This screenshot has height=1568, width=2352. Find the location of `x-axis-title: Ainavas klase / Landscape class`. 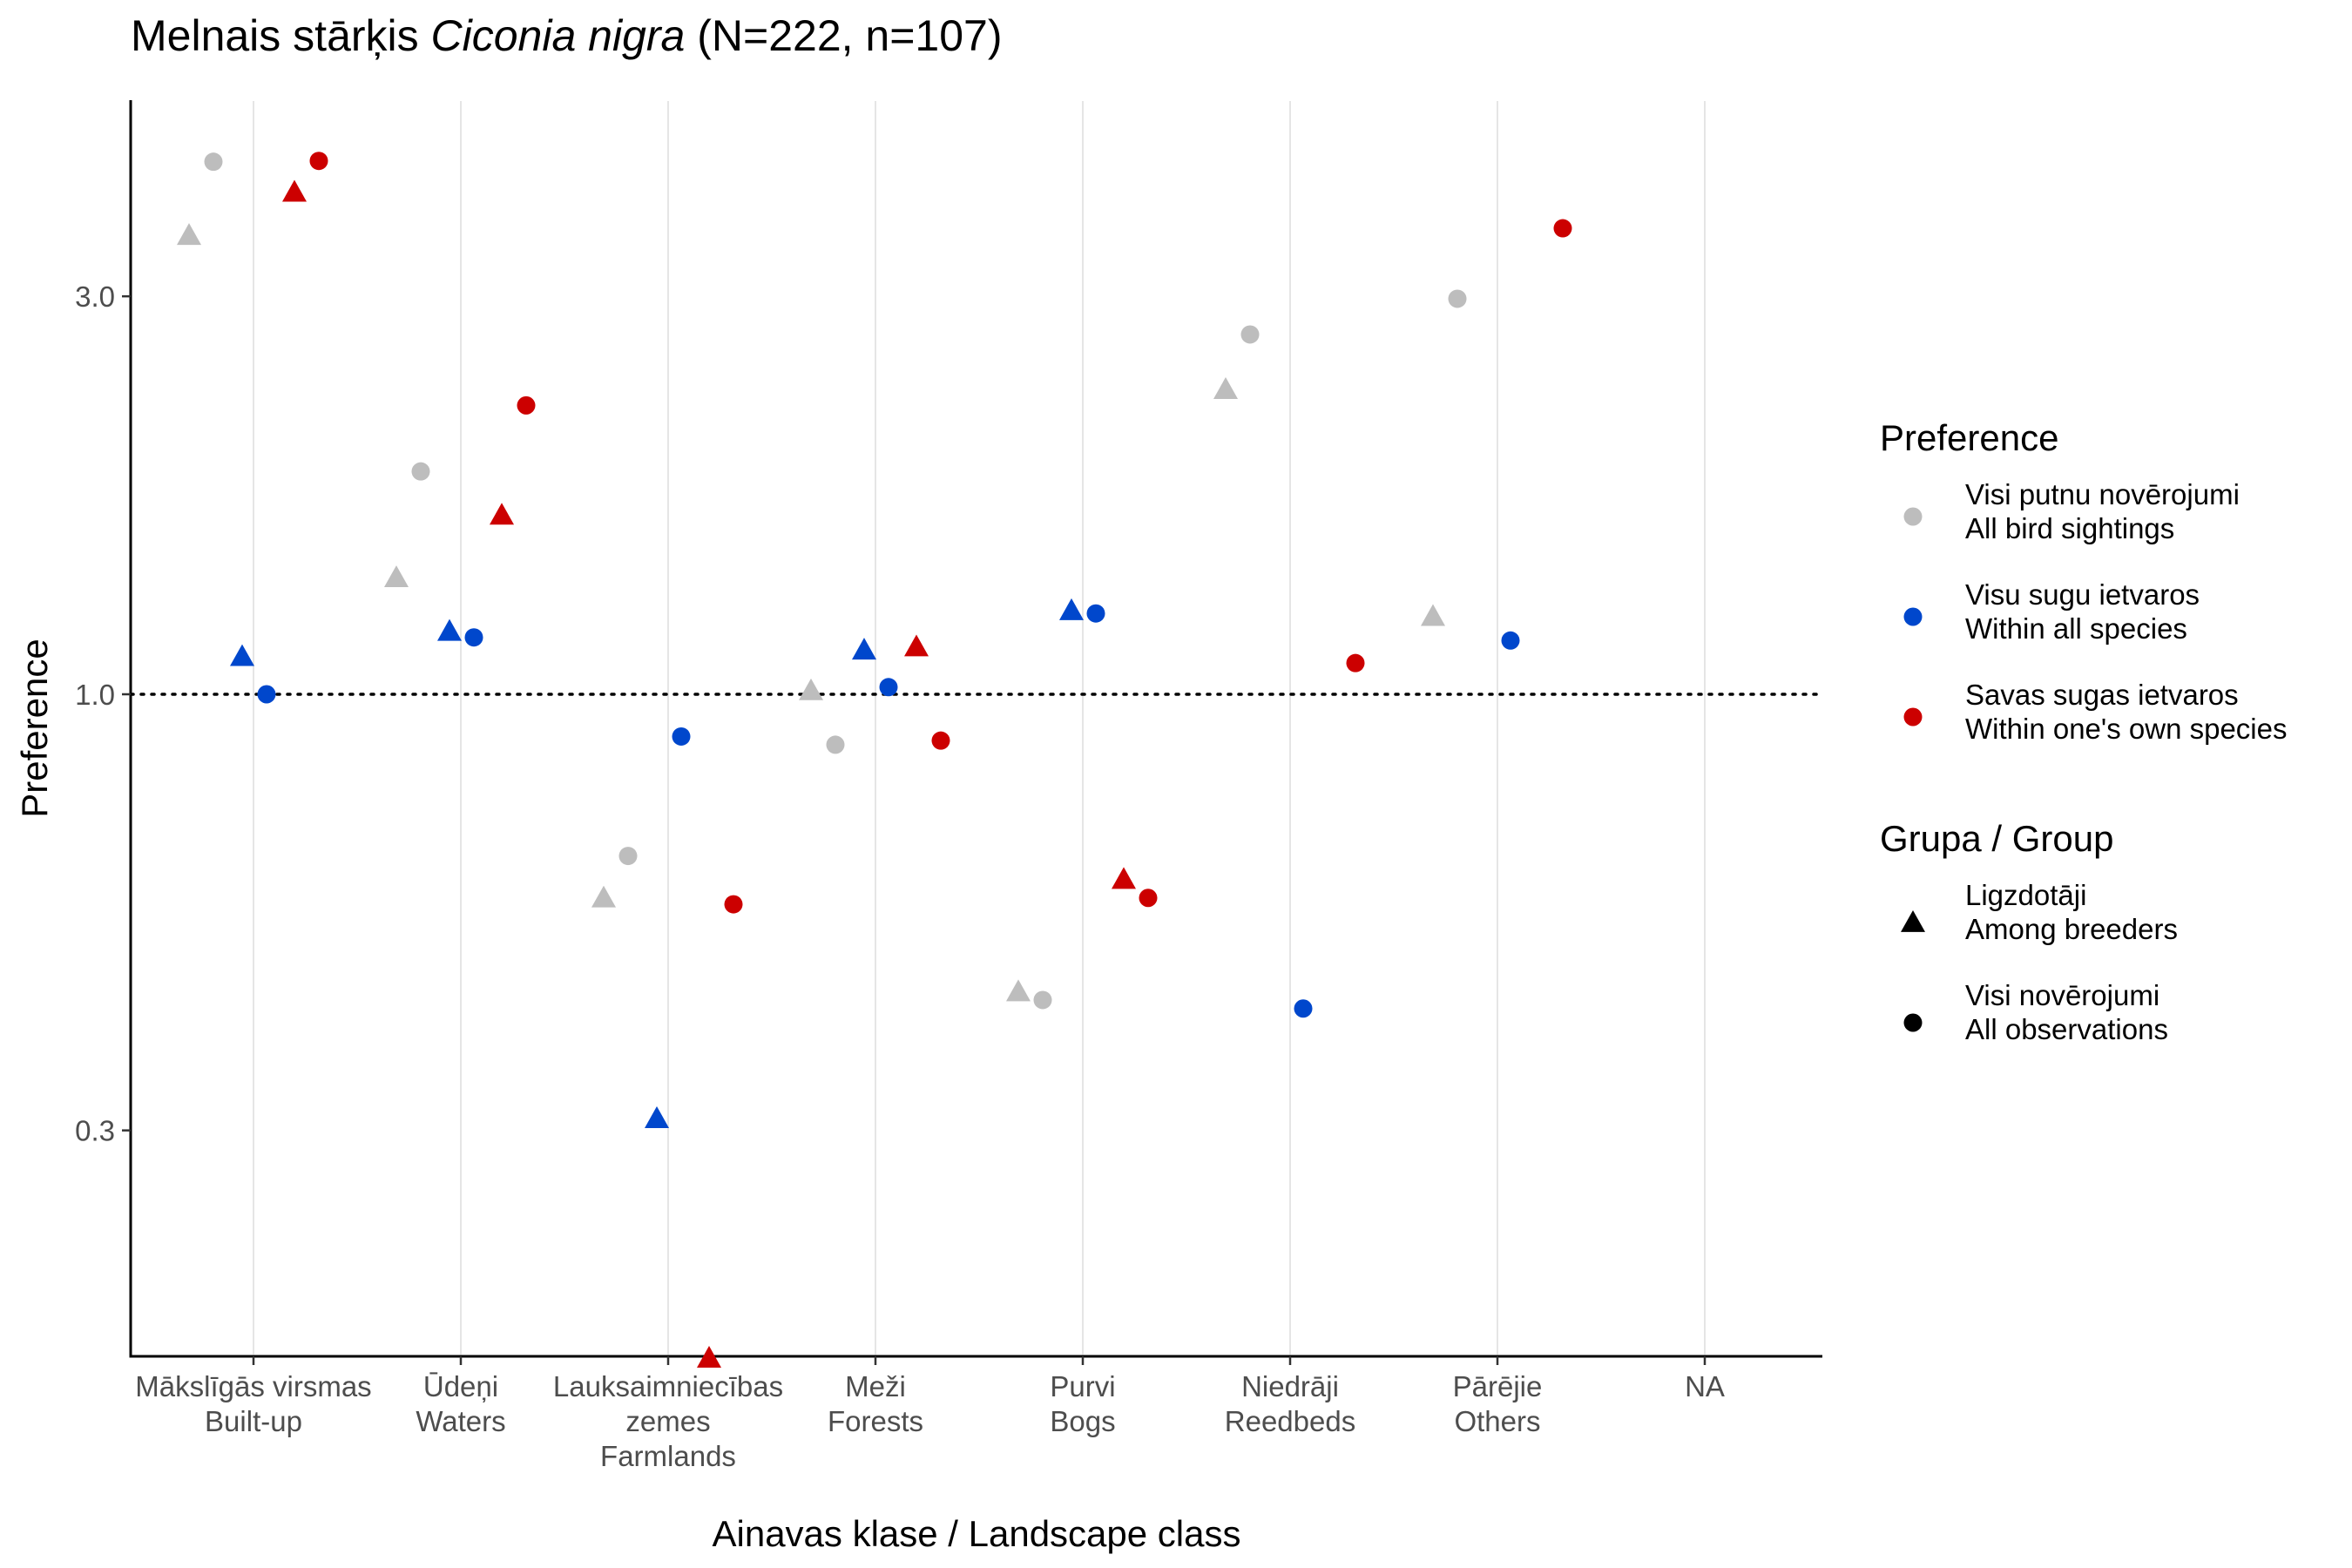

x-axis-title: Ainavas klase / Landscape class is located at coordinates (976, 1533).